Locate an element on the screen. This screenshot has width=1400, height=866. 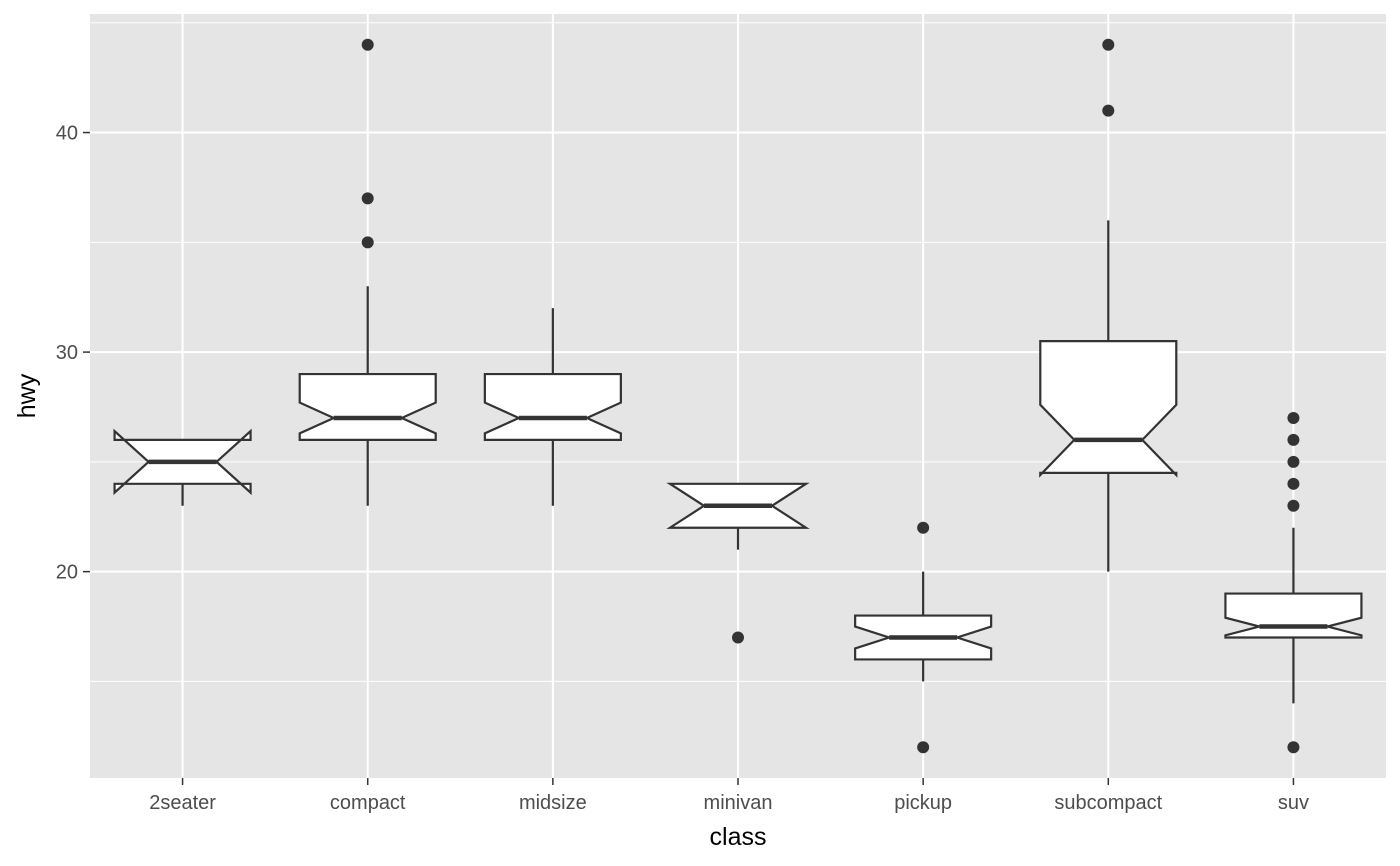
box-subcompact is located at coordinates (1108, 305).